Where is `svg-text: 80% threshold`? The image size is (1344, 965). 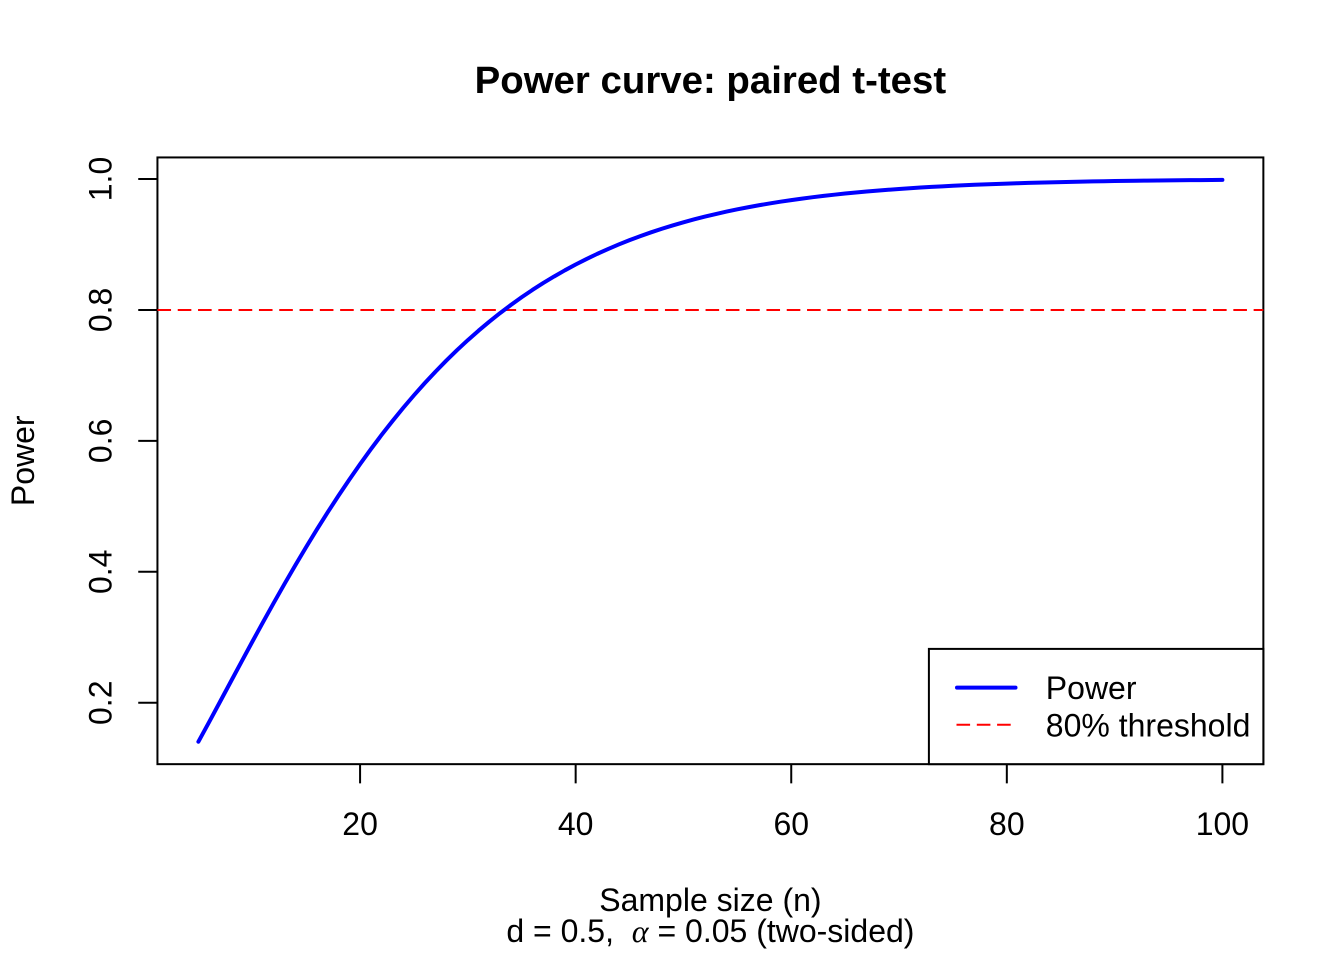
svg-text: 80% threshold is located at coordinates (1148, 725).